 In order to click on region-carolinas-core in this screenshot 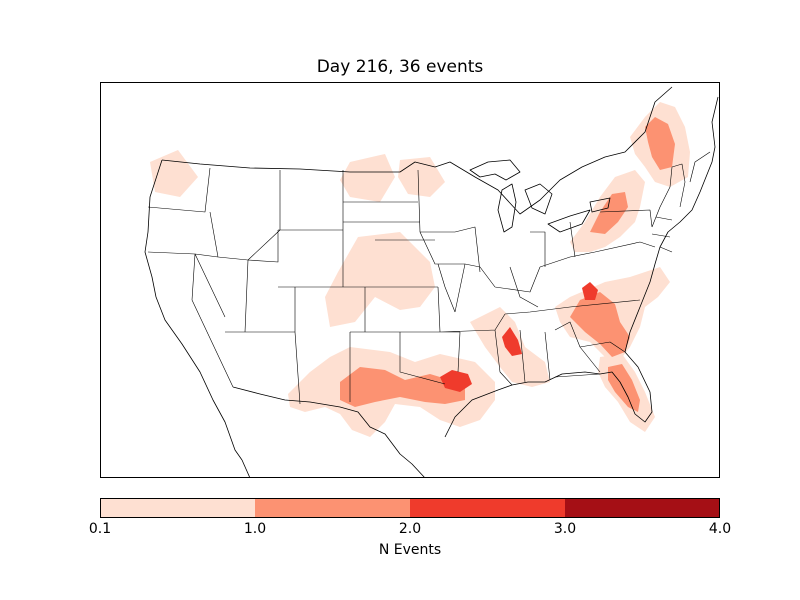, I will do `click(600, 324)`.